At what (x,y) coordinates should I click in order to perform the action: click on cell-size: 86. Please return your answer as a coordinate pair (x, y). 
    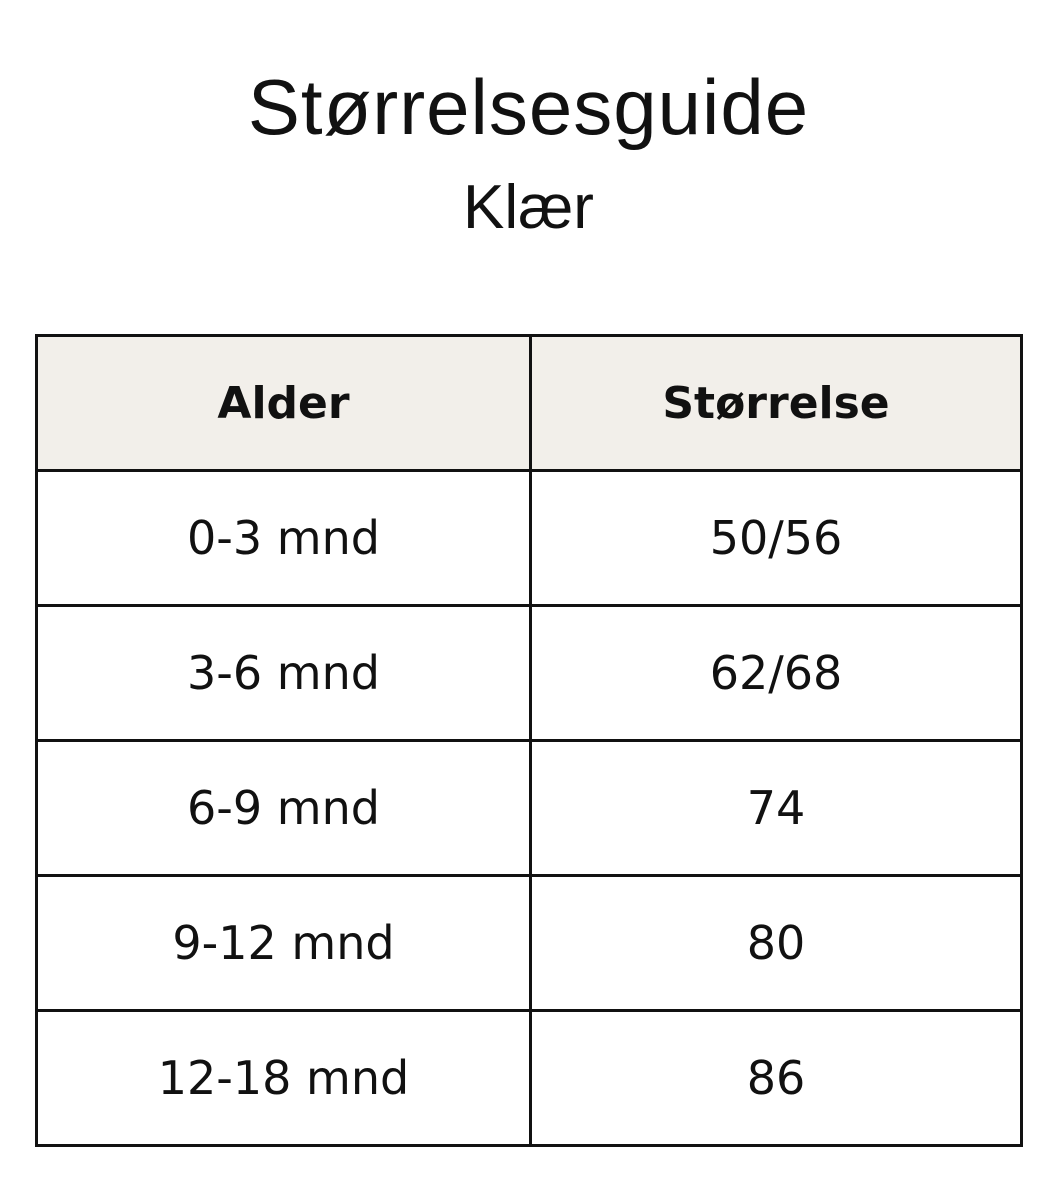
    Looking at the image, I should click on (776, 1078).